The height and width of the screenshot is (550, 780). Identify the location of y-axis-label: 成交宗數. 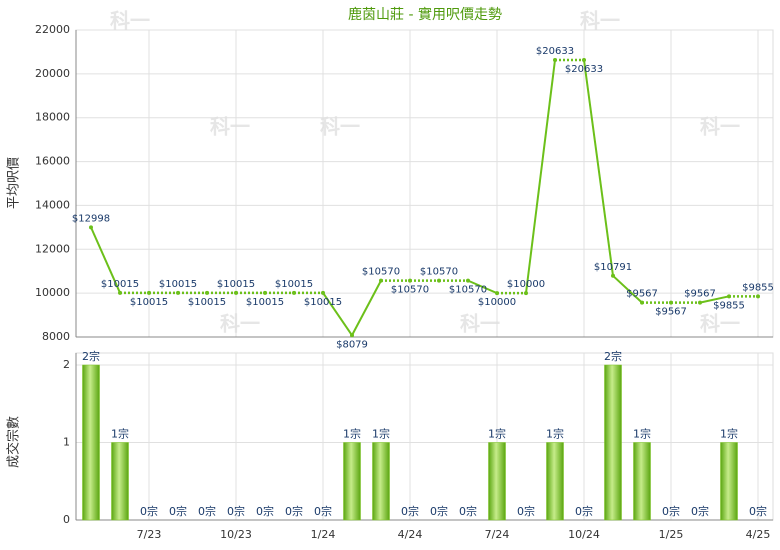
(14, 442).